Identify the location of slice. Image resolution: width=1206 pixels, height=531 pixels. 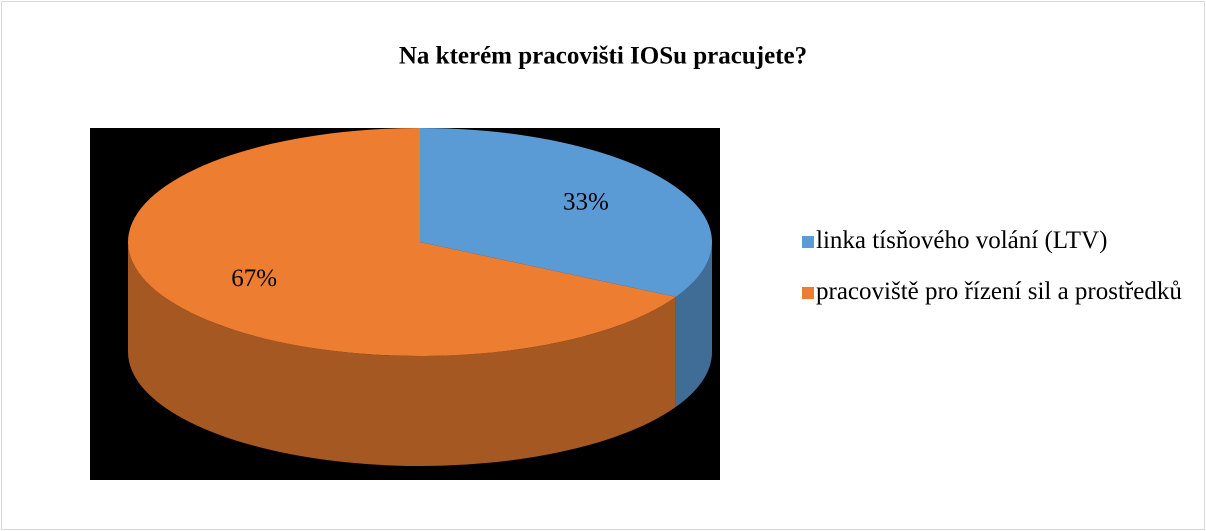
(566, 267).